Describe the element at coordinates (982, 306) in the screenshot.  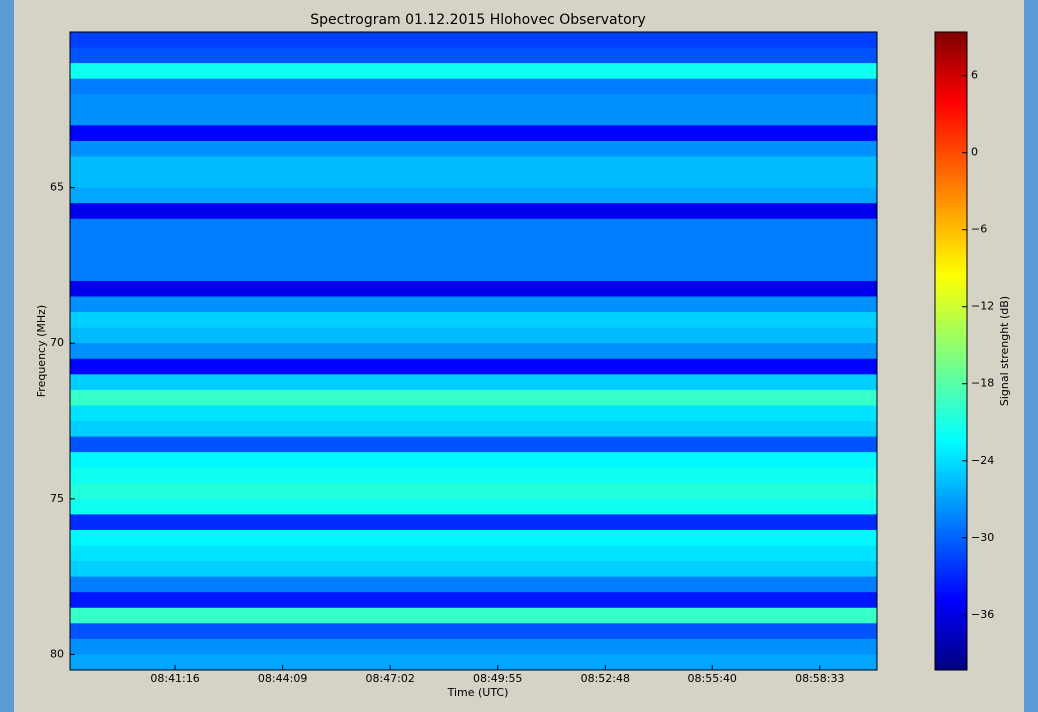
I see `colorbar-tick-label: −12` at that location.